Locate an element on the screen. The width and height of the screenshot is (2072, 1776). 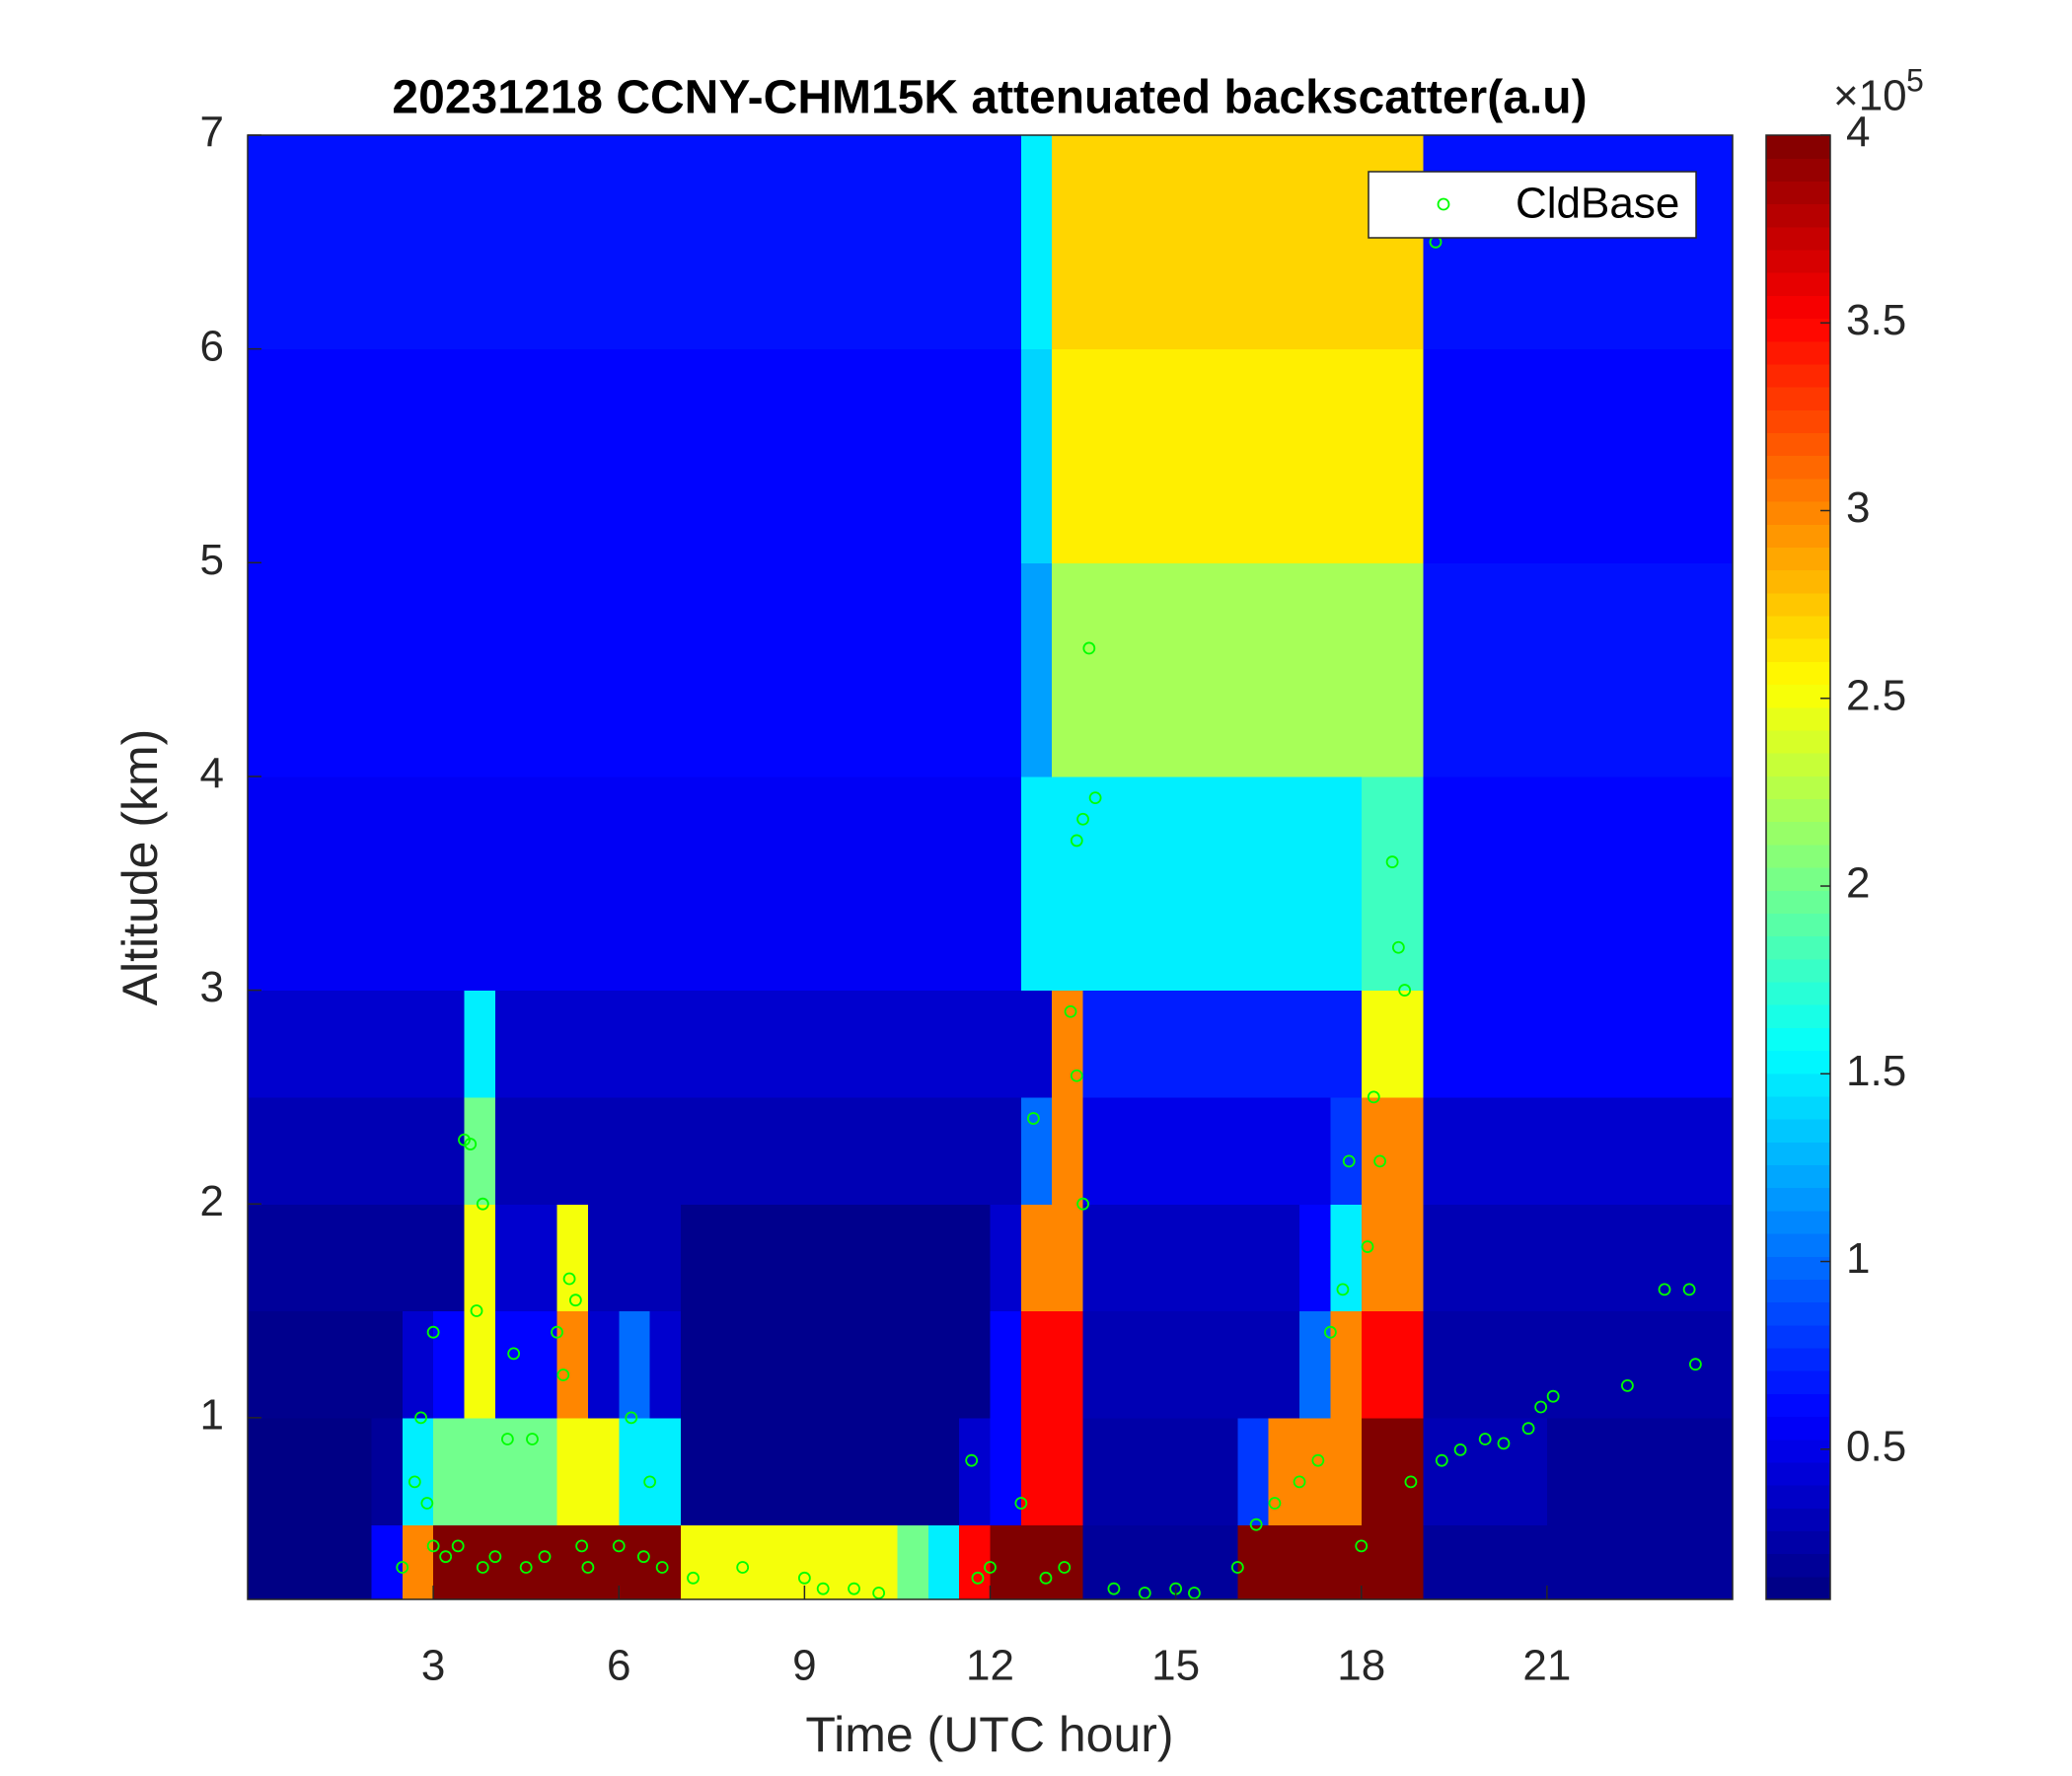
x-tick-label: 9 is located at coordinates (804, 1666).